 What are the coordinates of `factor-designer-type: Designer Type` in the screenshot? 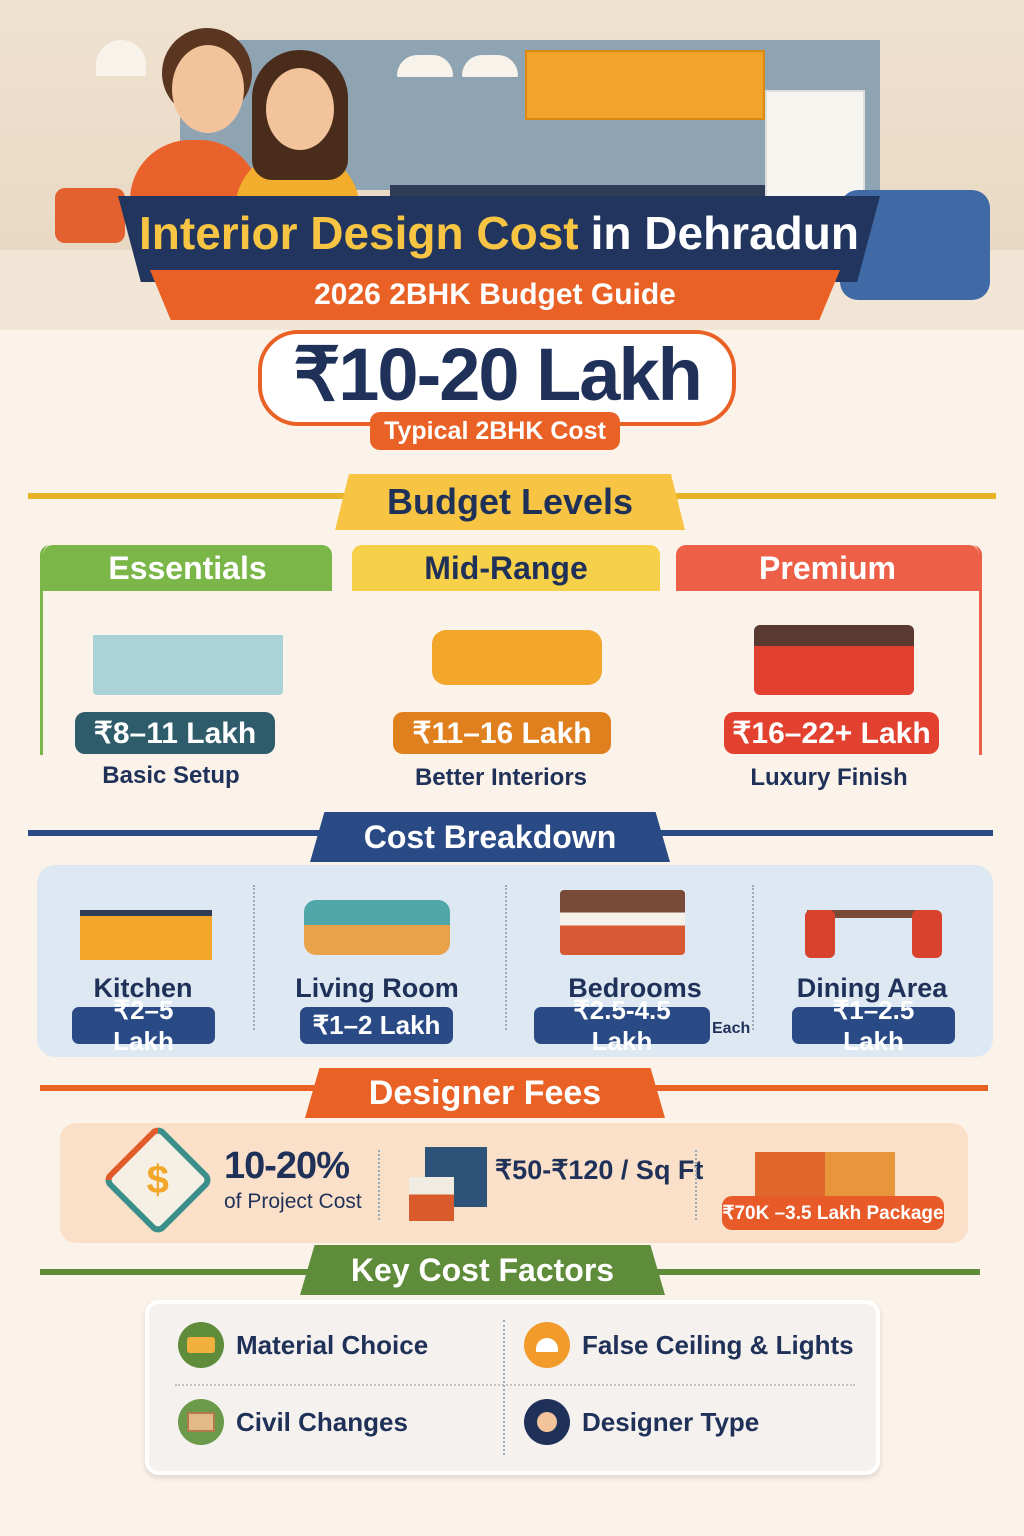 It's located at (641, 1422).